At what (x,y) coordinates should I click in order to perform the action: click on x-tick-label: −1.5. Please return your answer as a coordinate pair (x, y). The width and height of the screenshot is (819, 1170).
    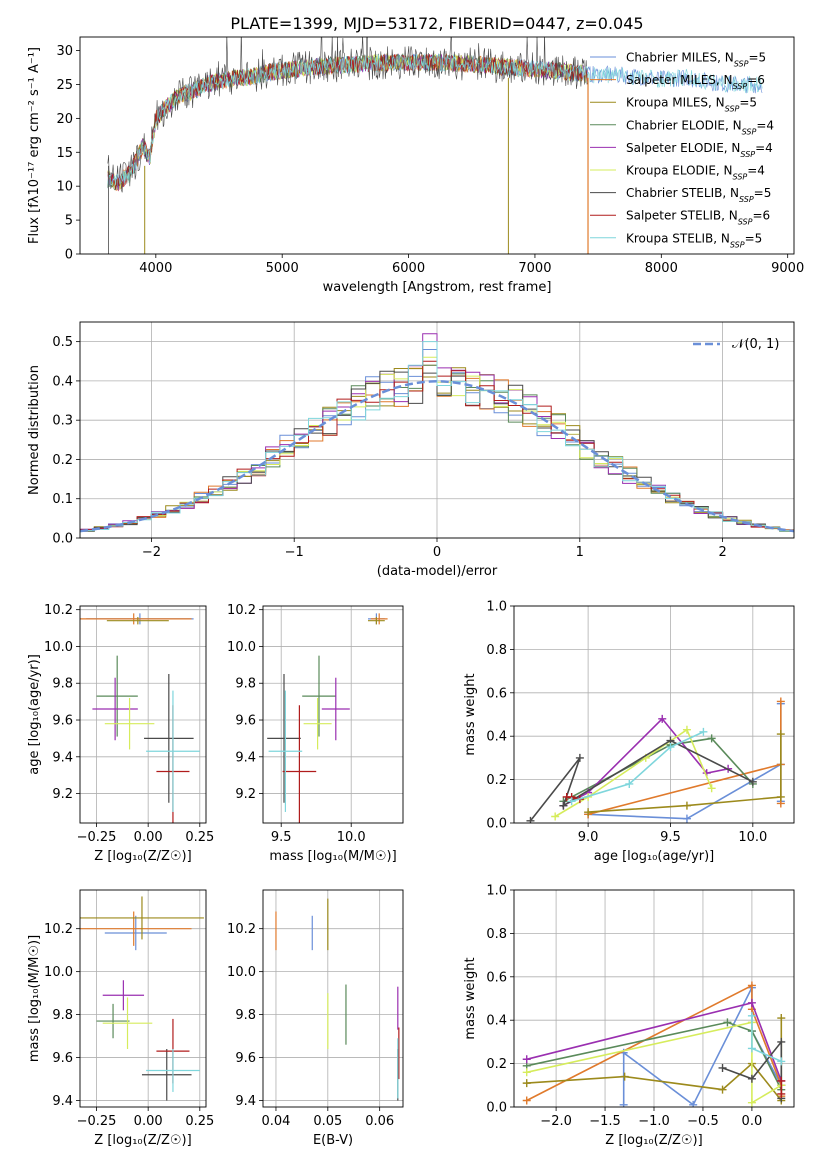
    Looking at the image, I should click on (605, 1121).